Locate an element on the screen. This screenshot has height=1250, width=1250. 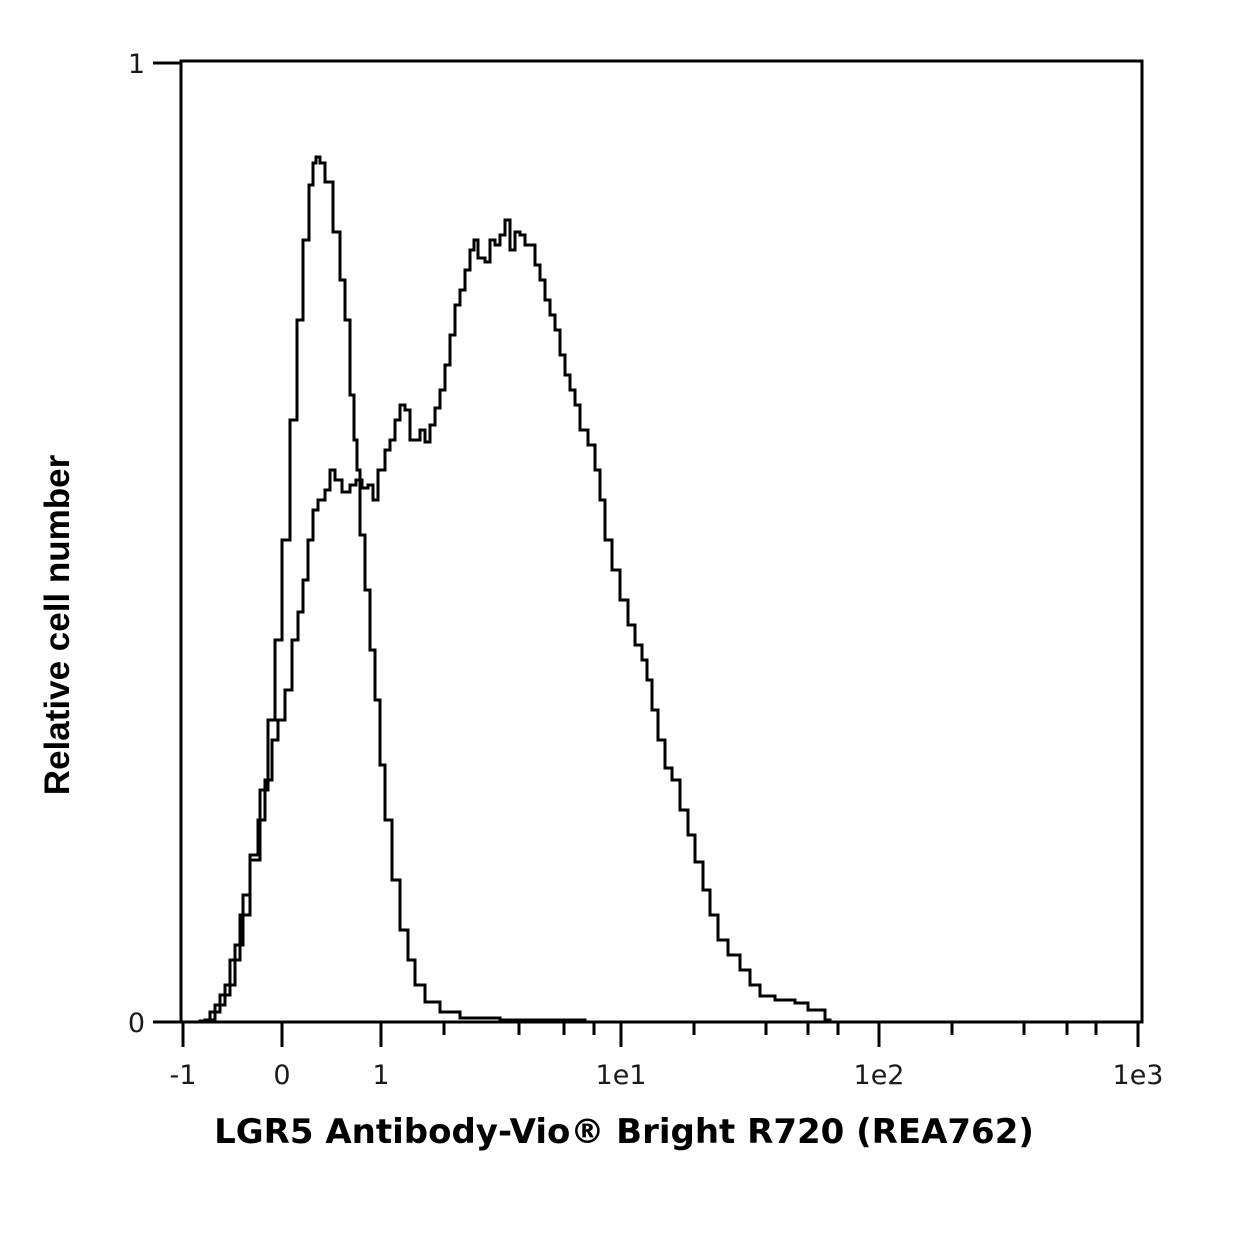
x-axis-title: LGR5 Antibody-Vio® Bright R720 (REA762) is located at coordinates (624, 1132).